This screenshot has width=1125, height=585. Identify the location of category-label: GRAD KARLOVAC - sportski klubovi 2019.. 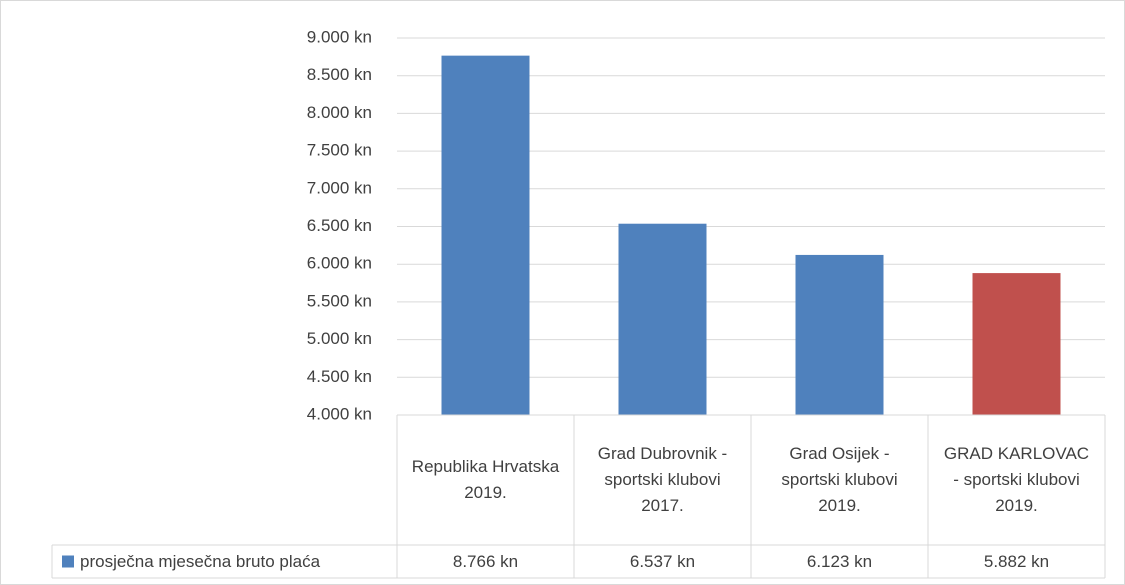
(1016, 479).